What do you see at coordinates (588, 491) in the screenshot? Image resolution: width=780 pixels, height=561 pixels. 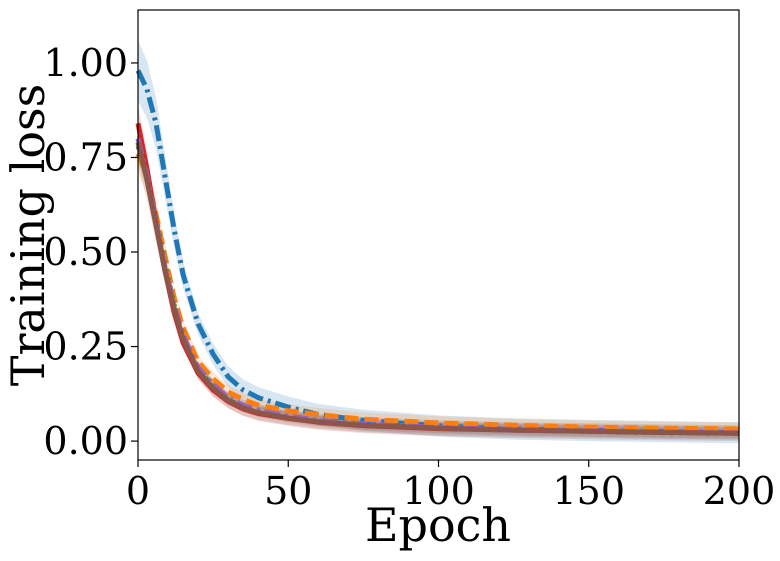 I see `x-tick-label: 150` at bounding box center [588, 491].